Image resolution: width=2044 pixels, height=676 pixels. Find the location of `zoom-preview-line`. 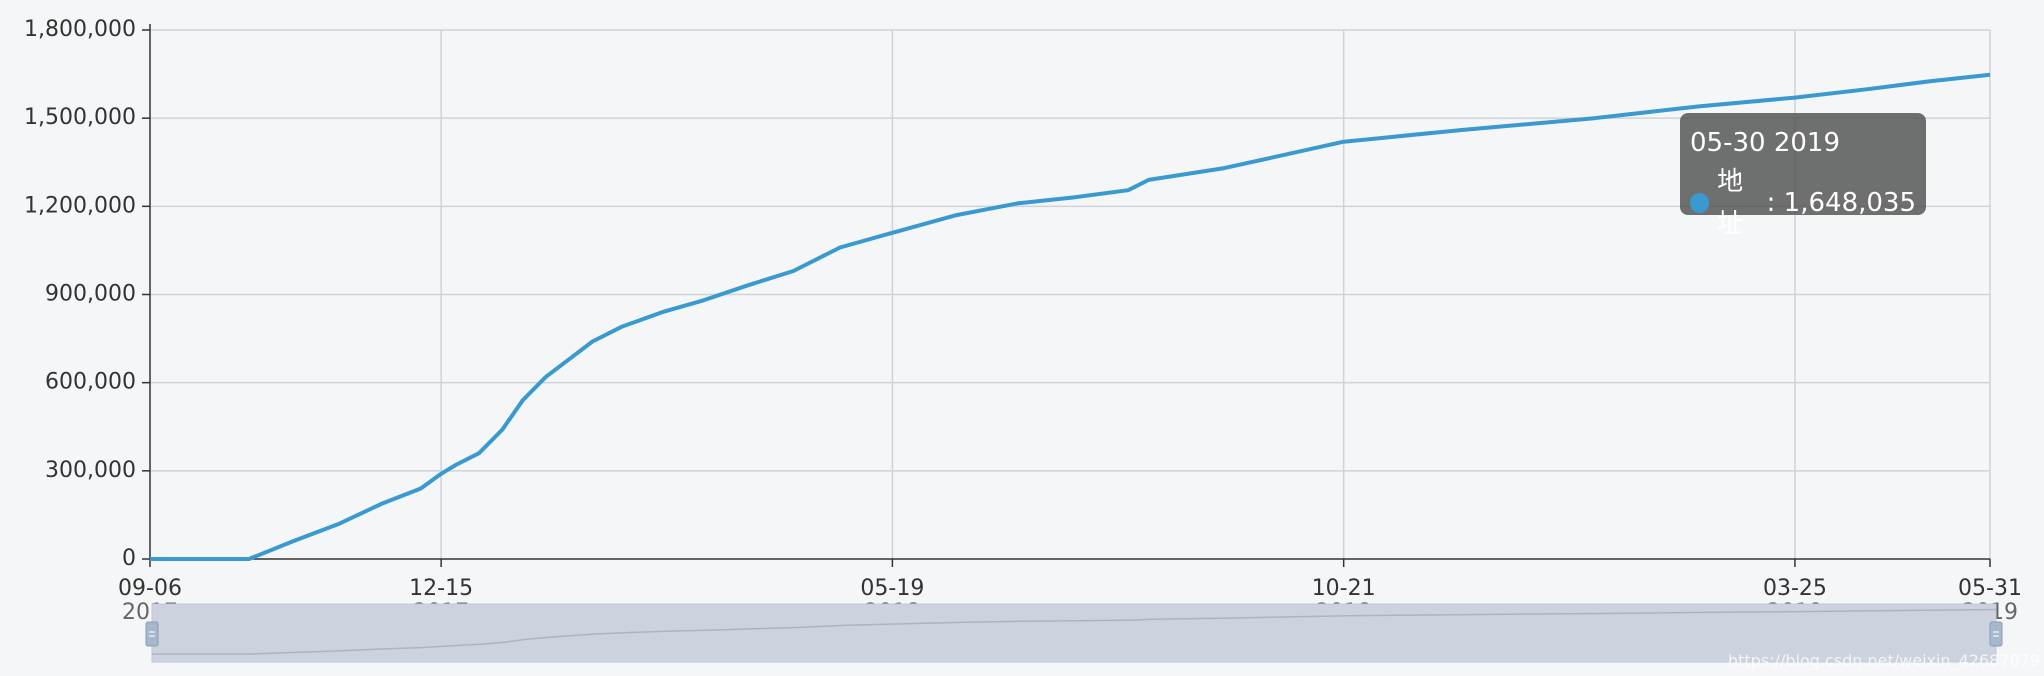

zoom-preview-line is located at coordinates (1074, 631).